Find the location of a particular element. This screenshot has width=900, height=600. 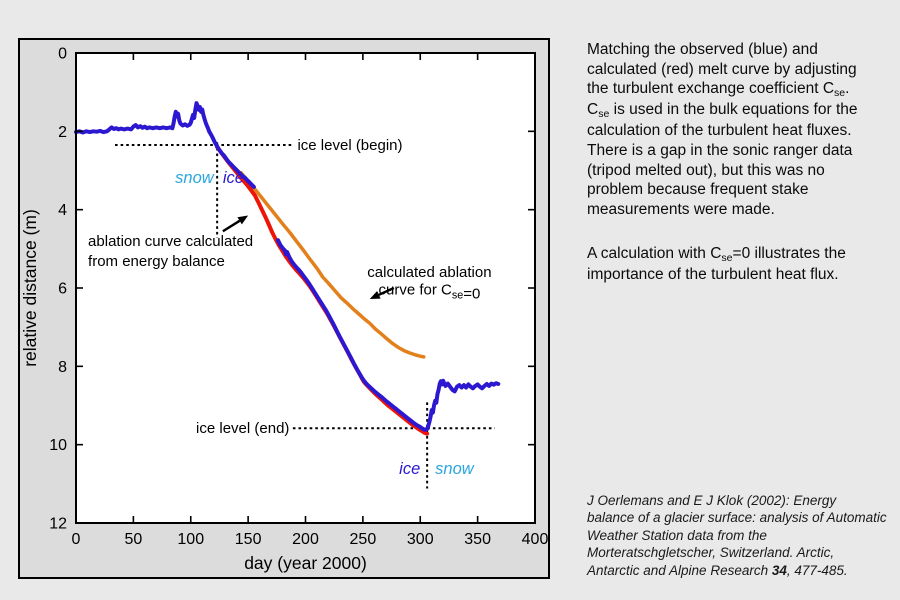

y-tick-label: 12 is located at coordinates (58, 524).